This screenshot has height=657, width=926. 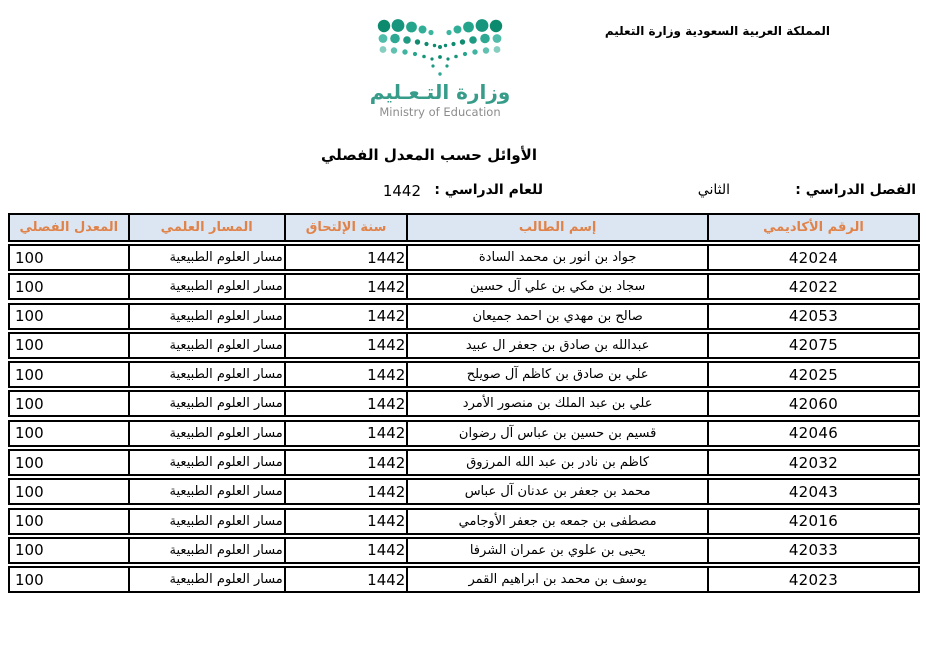 I want to click on cell-academic-id: 42023, so click(x=812, y=580).